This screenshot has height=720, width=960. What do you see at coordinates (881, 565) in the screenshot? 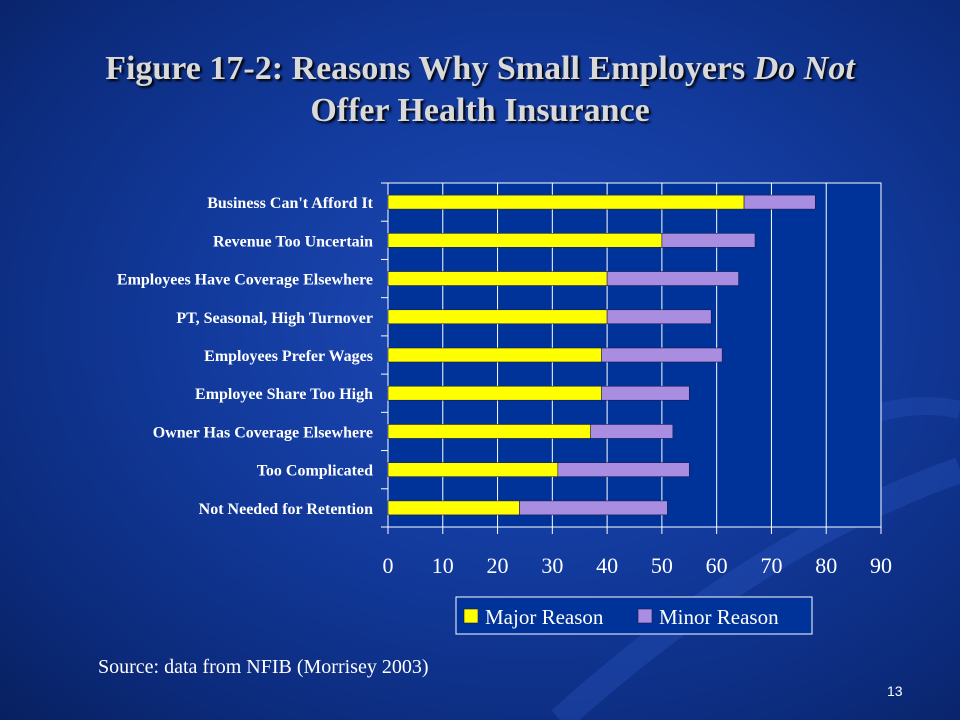
I see `x-tick-label: 90` at bounding box center [881, 565].